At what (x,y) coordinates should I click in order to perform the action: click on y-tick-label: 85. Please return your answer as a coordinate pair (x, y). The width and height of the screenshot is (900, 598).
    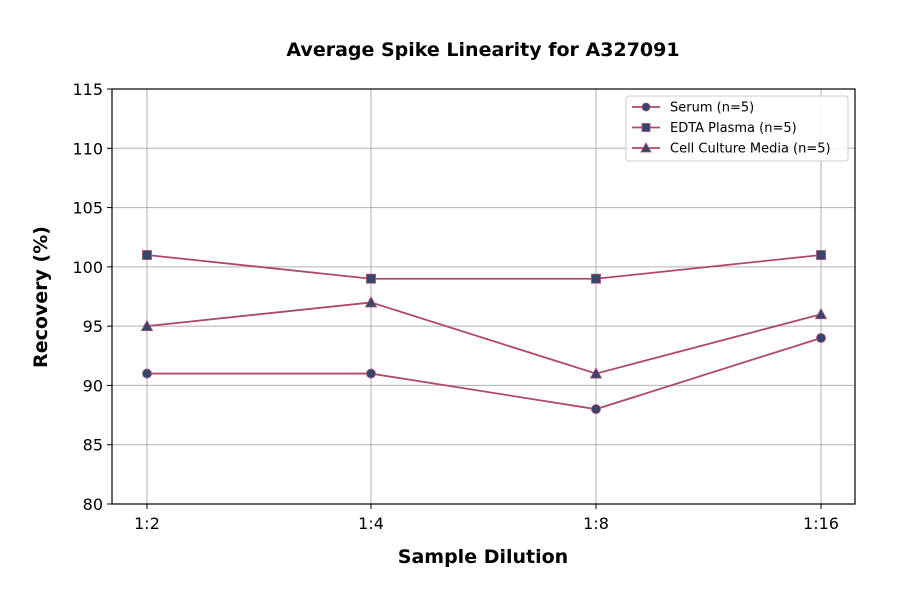
    Looking at the image, I should click on (93, 445).